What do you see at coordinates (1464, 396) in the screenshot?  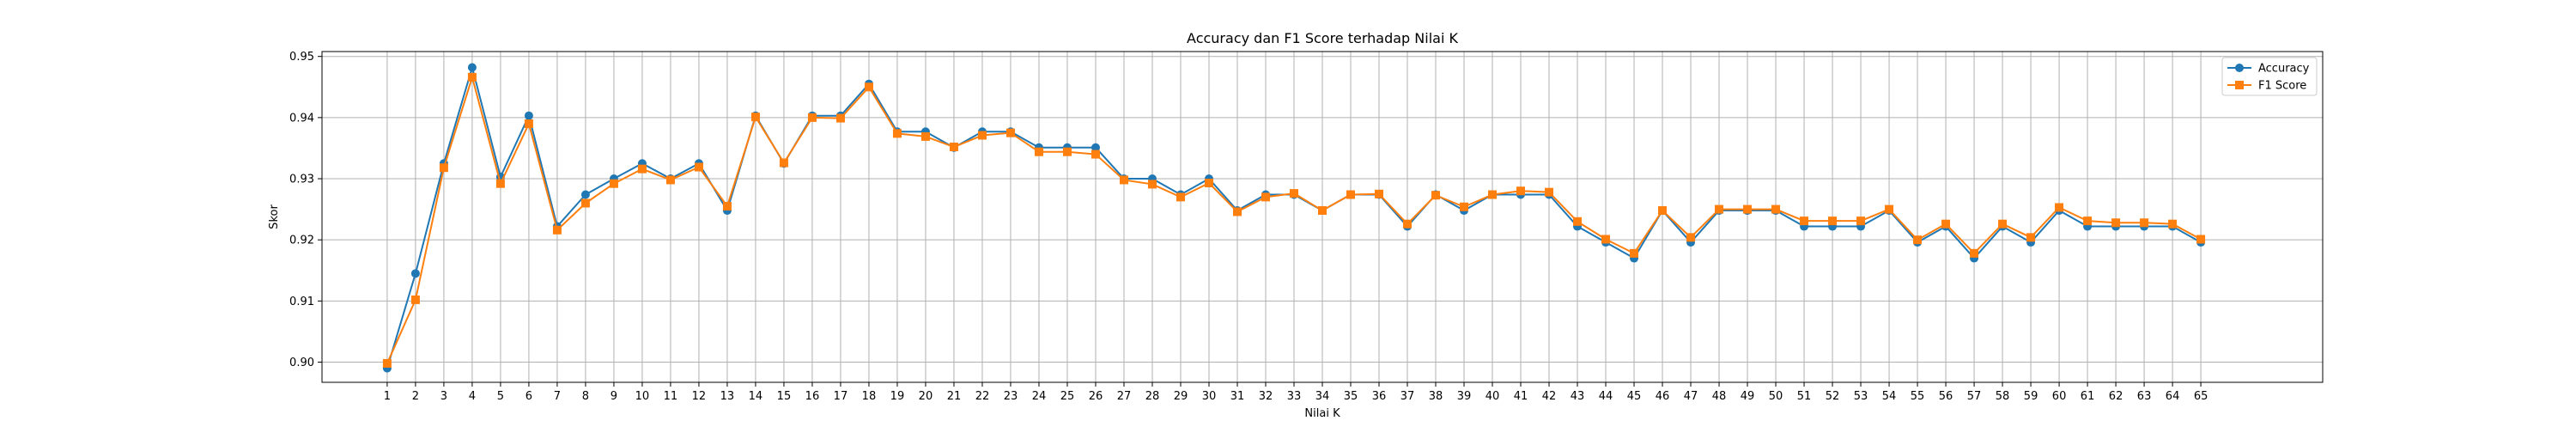 I see `x-tick-label: 39` at bounding box center [1464, 396].